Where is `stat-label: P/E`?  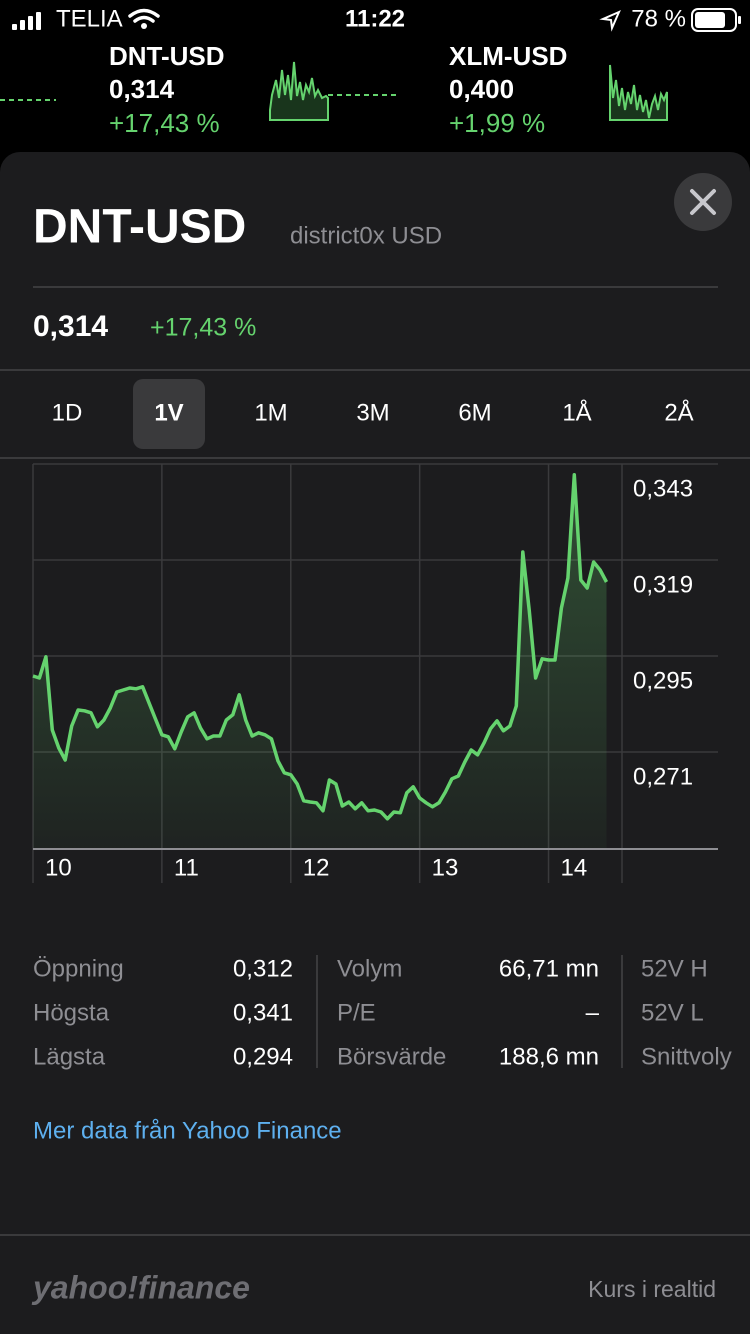 stat-label: P/E is located at coordinates (356, 1012).